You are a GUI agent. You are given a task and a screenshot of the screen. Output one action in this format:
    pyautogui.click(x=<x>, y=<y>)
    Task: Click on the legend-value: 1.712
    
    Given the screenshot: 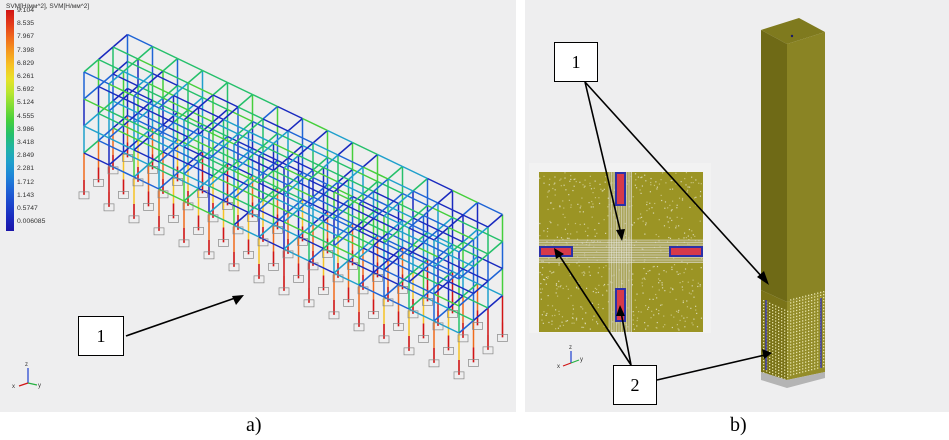 What is the action you would take?
    pyautogui.click(x=26, y=182)
    